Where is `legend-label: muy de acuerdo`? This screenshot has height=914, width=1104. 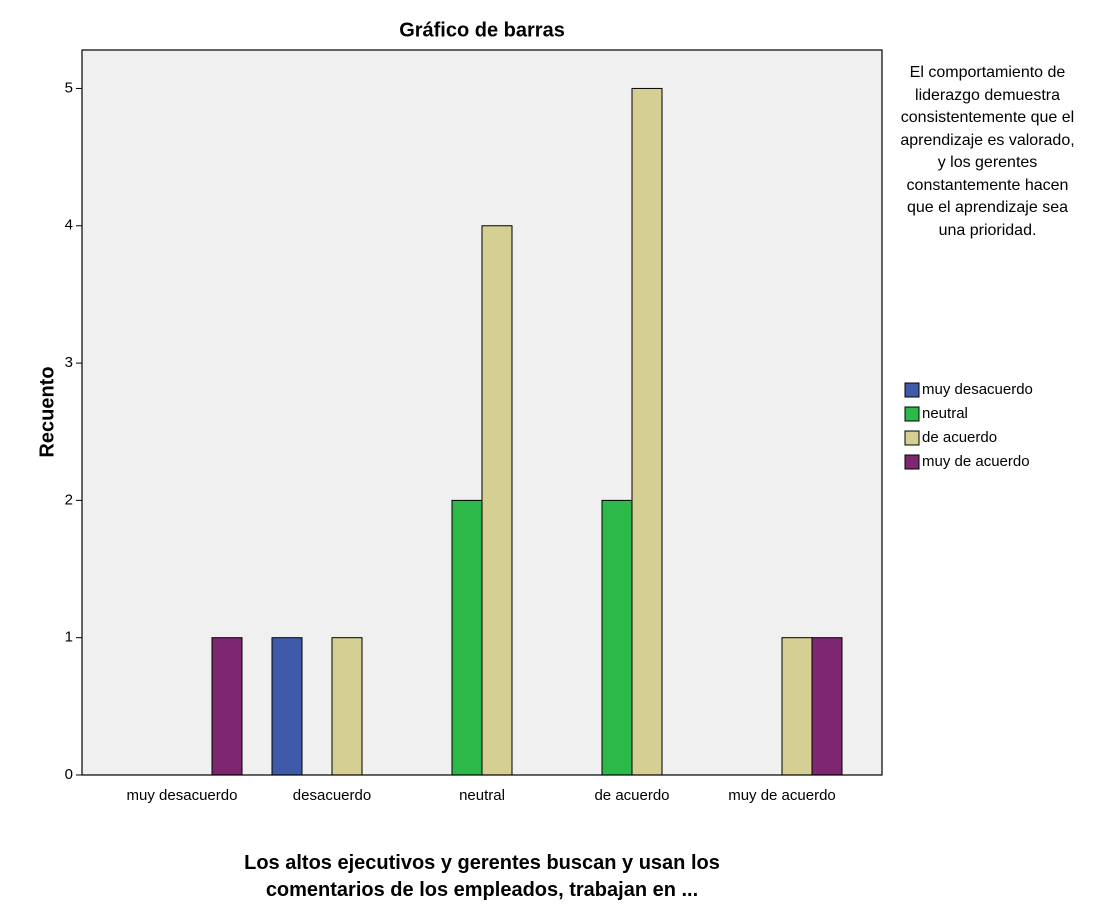 legend-label: muy de acuerdo is located at coordinates (976, 461).